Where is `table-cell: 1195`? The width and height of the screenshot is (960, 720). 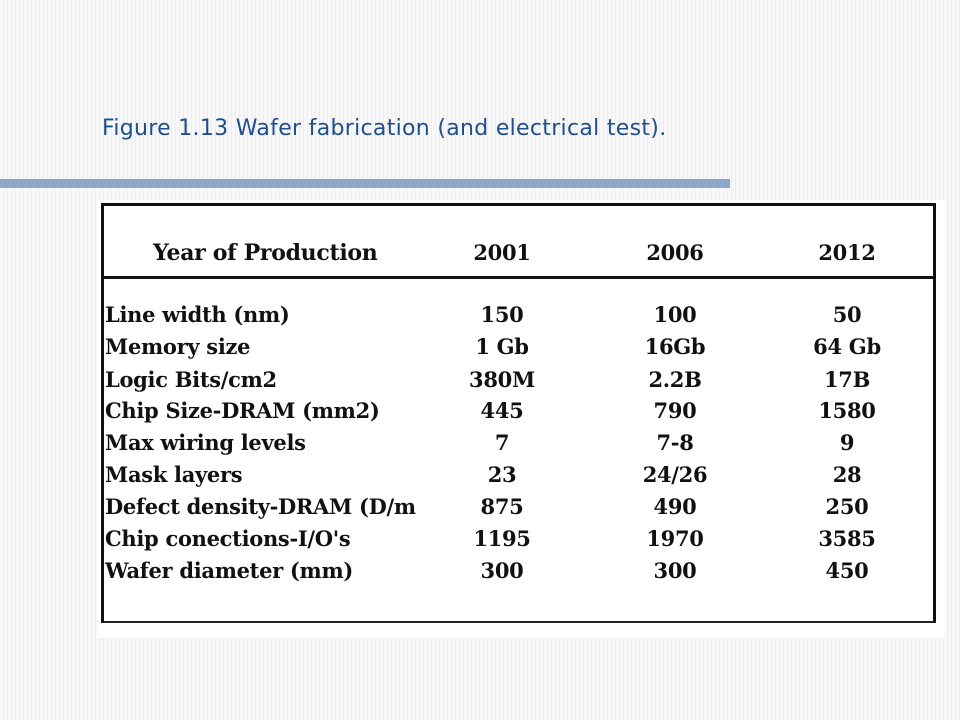
table-cell: 1195 is located at coordinates (502, 538).